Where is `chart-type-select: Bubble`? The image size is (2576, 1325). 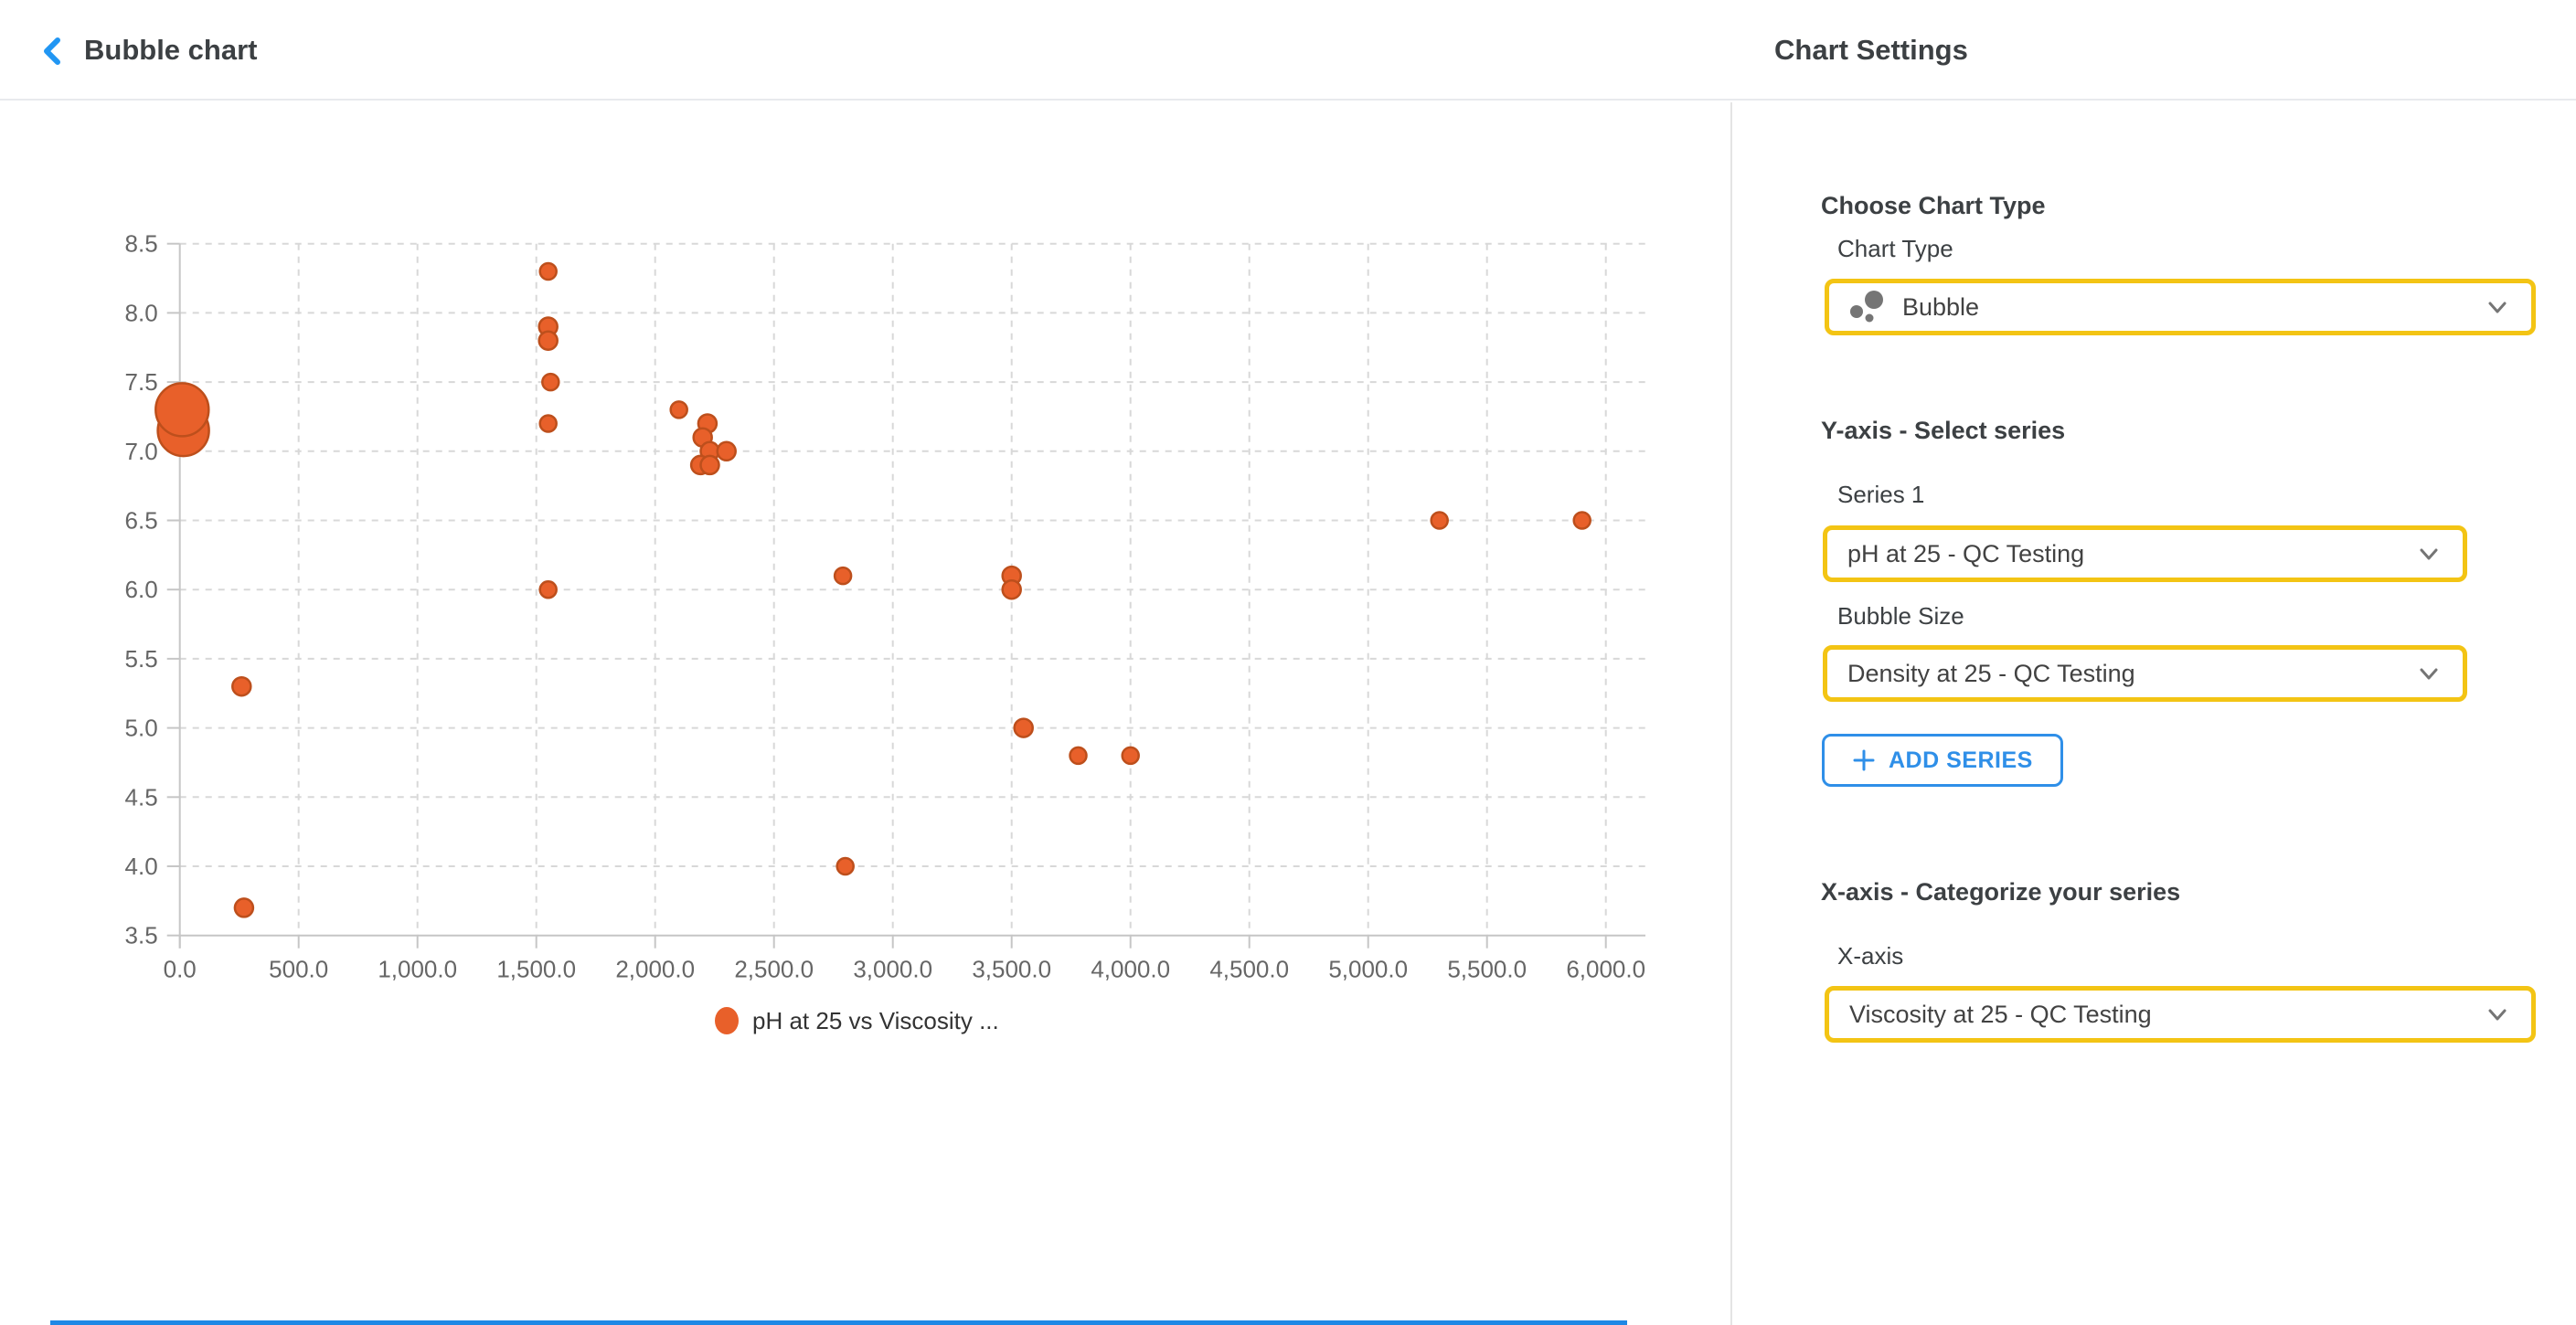 chart-type-select: Bubble is located at coordinates (2180, 307).